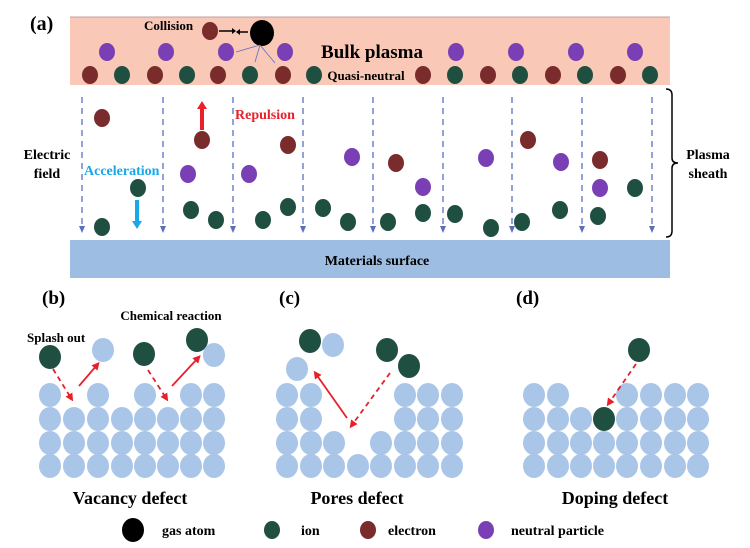 The width and height of the screenshot is (750, 548). What do you see at coordinates (202, 105) in the screenshot?
I see `repulsion-arrowhead` at bounding box center [202, 105].